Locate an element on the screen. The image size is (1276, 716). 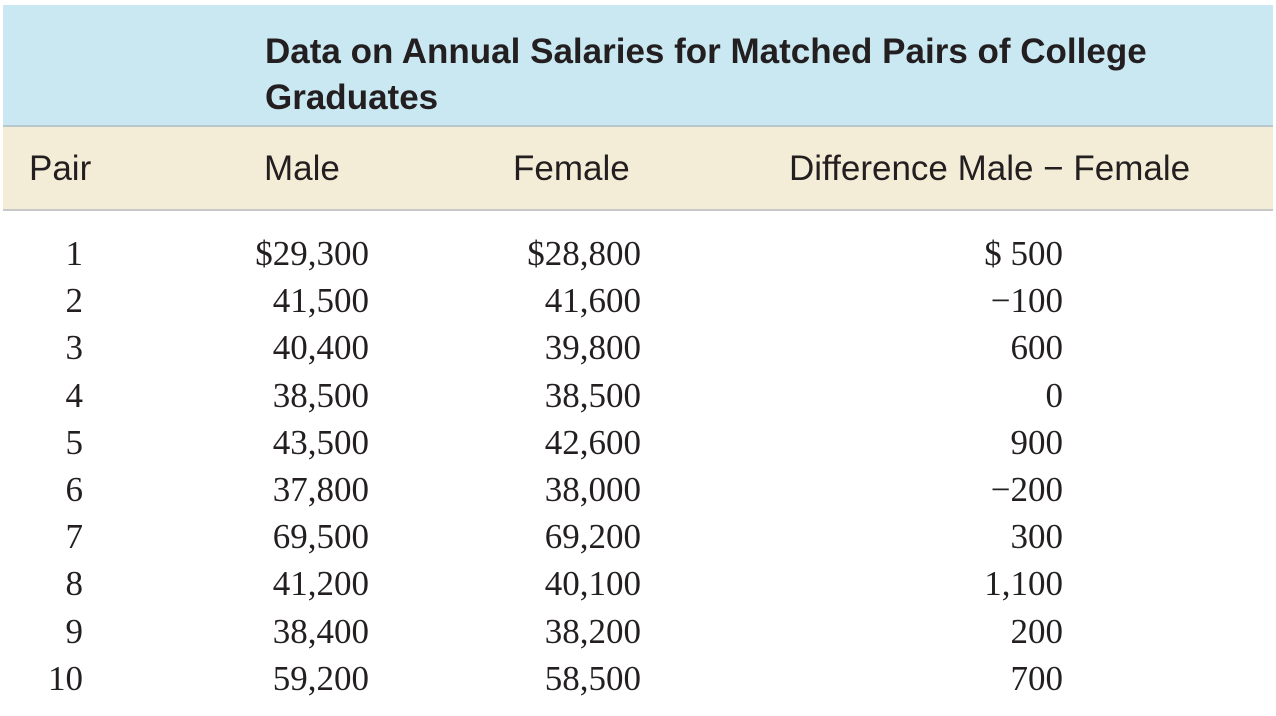
cell-male: 59,200 is located at coordinates (320, 678).